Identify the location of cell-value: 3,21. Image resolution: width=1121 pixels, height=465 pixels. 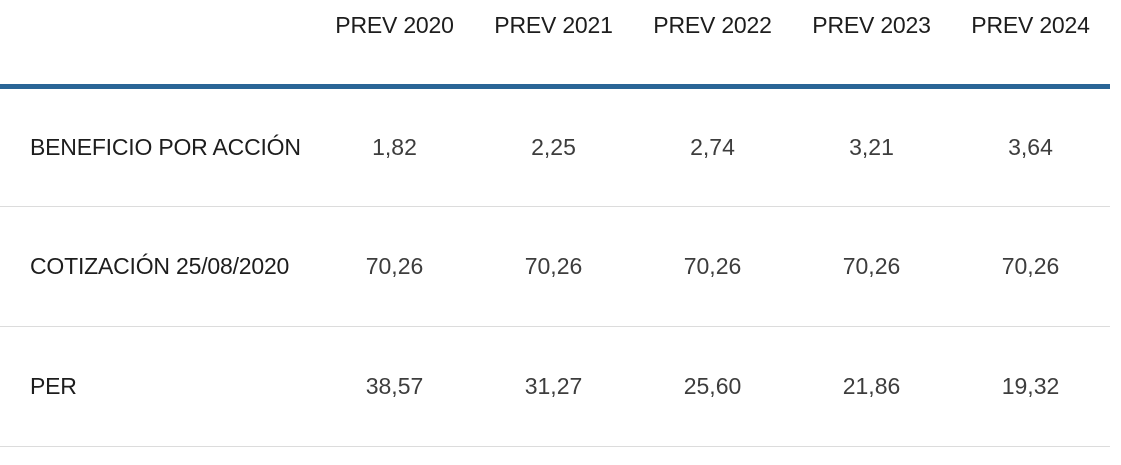
(871, 147).